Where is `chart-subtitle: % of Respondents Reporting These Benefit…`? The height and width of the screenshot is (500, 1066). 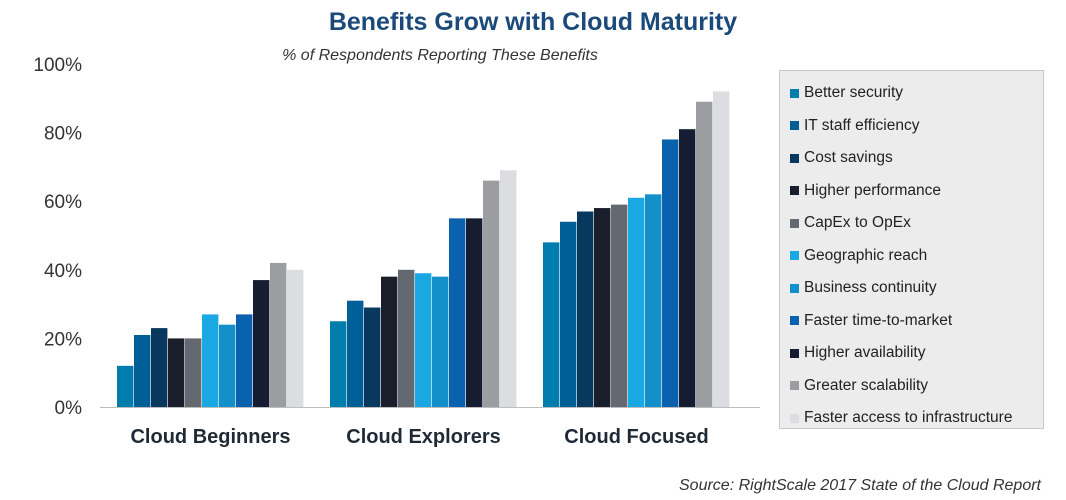
chart-subtitle: % of Respondents Reporting These Benefit… is located at coordinates (440, 55).